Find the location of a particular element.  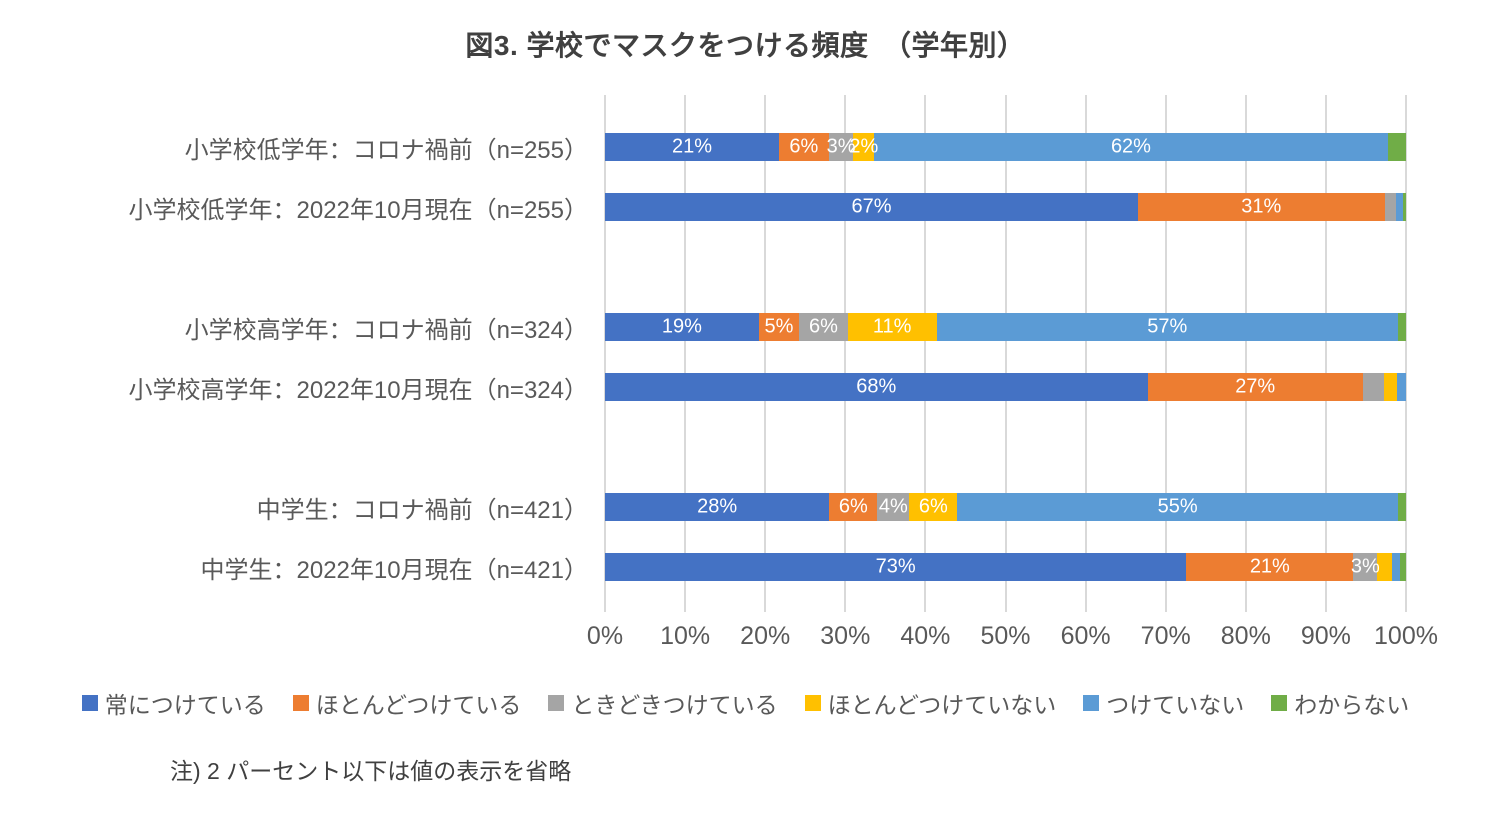

bar-segment: 68% is located at coordinates (876, 387).